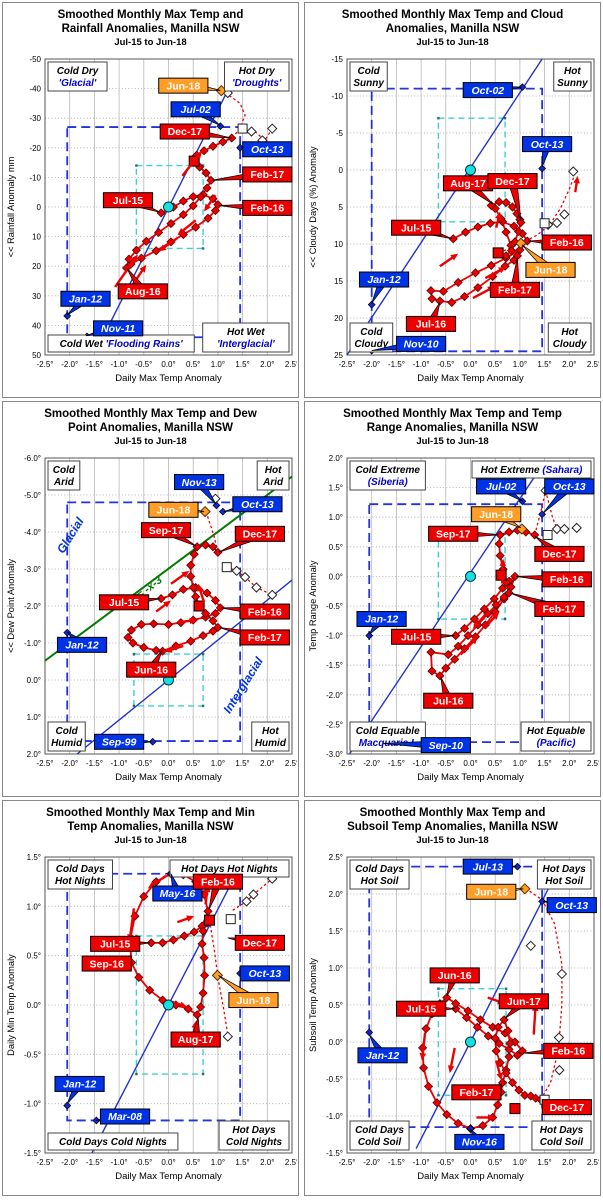 This screenshot has height=1200, width=603. Describe the element at coordinates (67, 743) in the screenshot. I see `corner-label-text: Humid` at that location.